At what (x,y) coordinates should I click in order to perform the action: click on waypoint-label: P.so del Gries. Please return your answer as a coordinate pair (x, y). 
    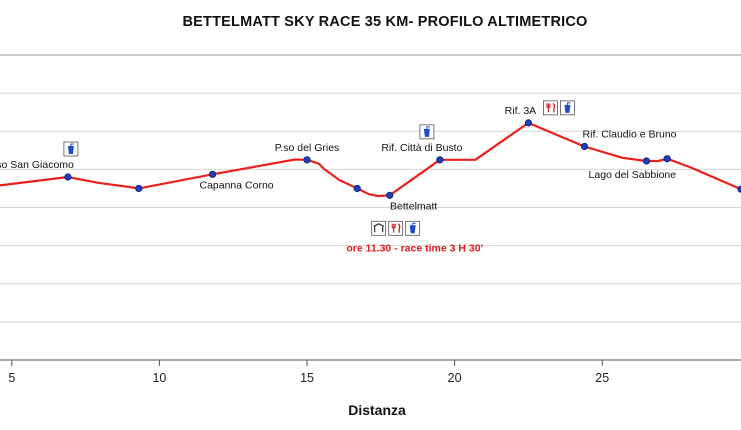
    Looking at the image, I should click on (307, 148).